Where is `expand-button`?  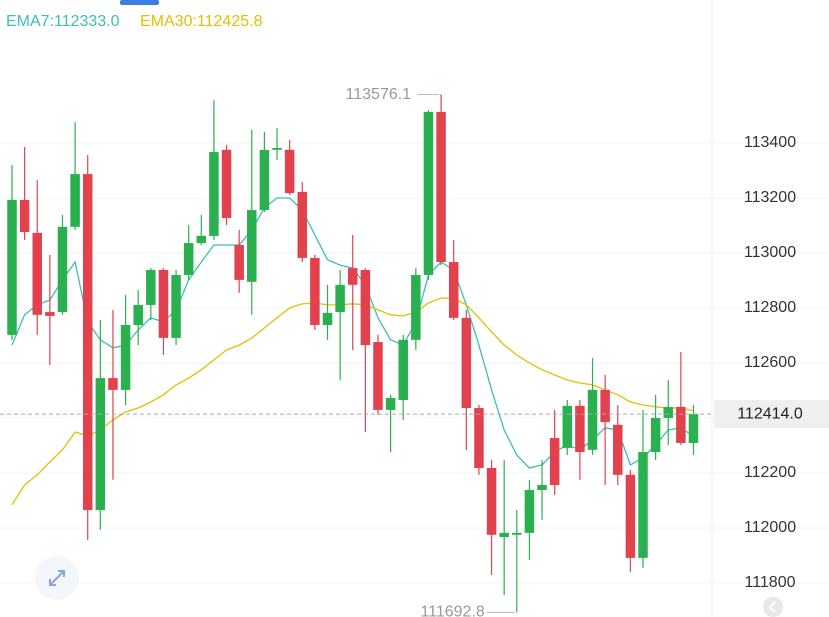 expand-button is located at coordinates (57, 578).